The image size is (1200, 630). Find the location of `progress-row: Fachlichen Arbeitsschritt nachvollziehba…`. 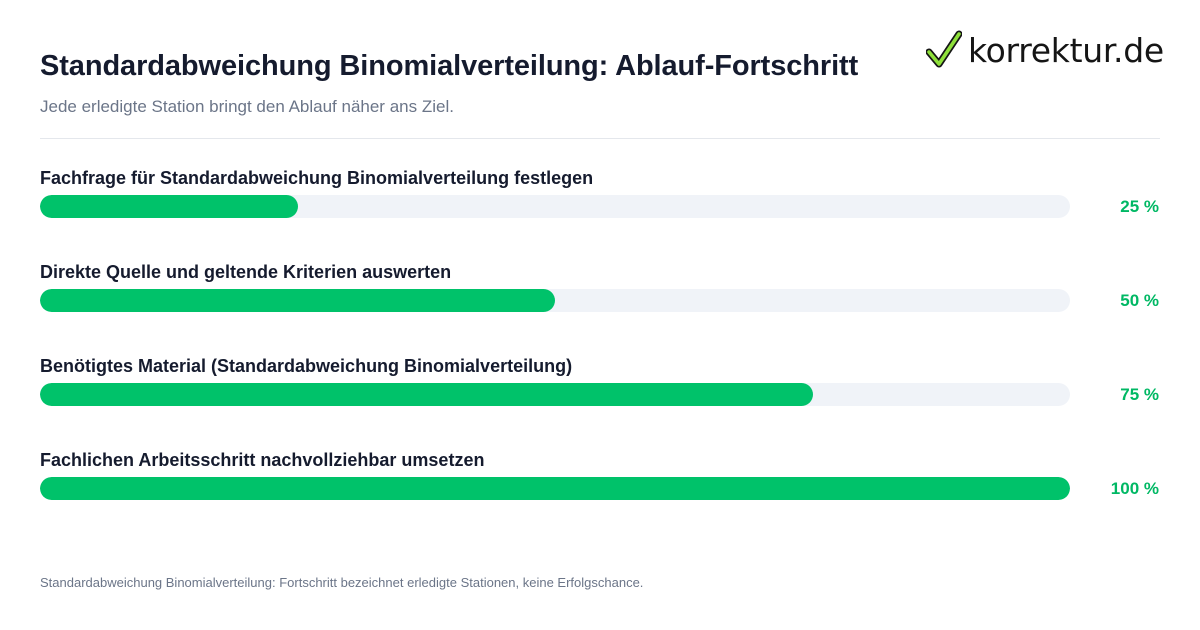

progress-row: Fachlichen Arbeitsschritt nachvollziehba… is located at coordinates (600, 480).